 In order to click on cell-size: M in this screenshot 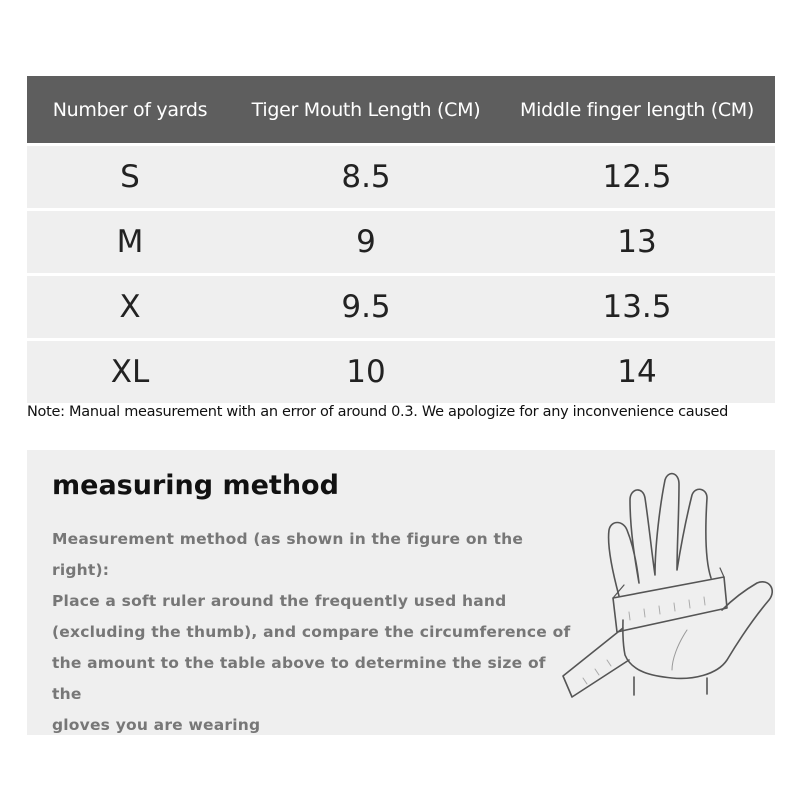, I will do `click(130, 242)`.